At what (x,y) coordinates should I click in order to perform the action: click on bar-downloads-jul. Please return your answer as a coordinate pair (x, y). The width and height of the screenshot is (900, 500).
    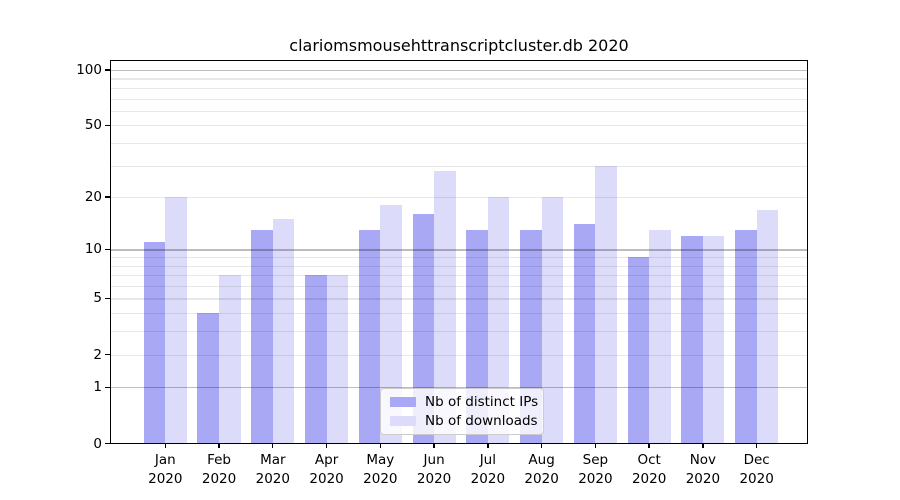
    Looking at the image, I should click on (498, 320).